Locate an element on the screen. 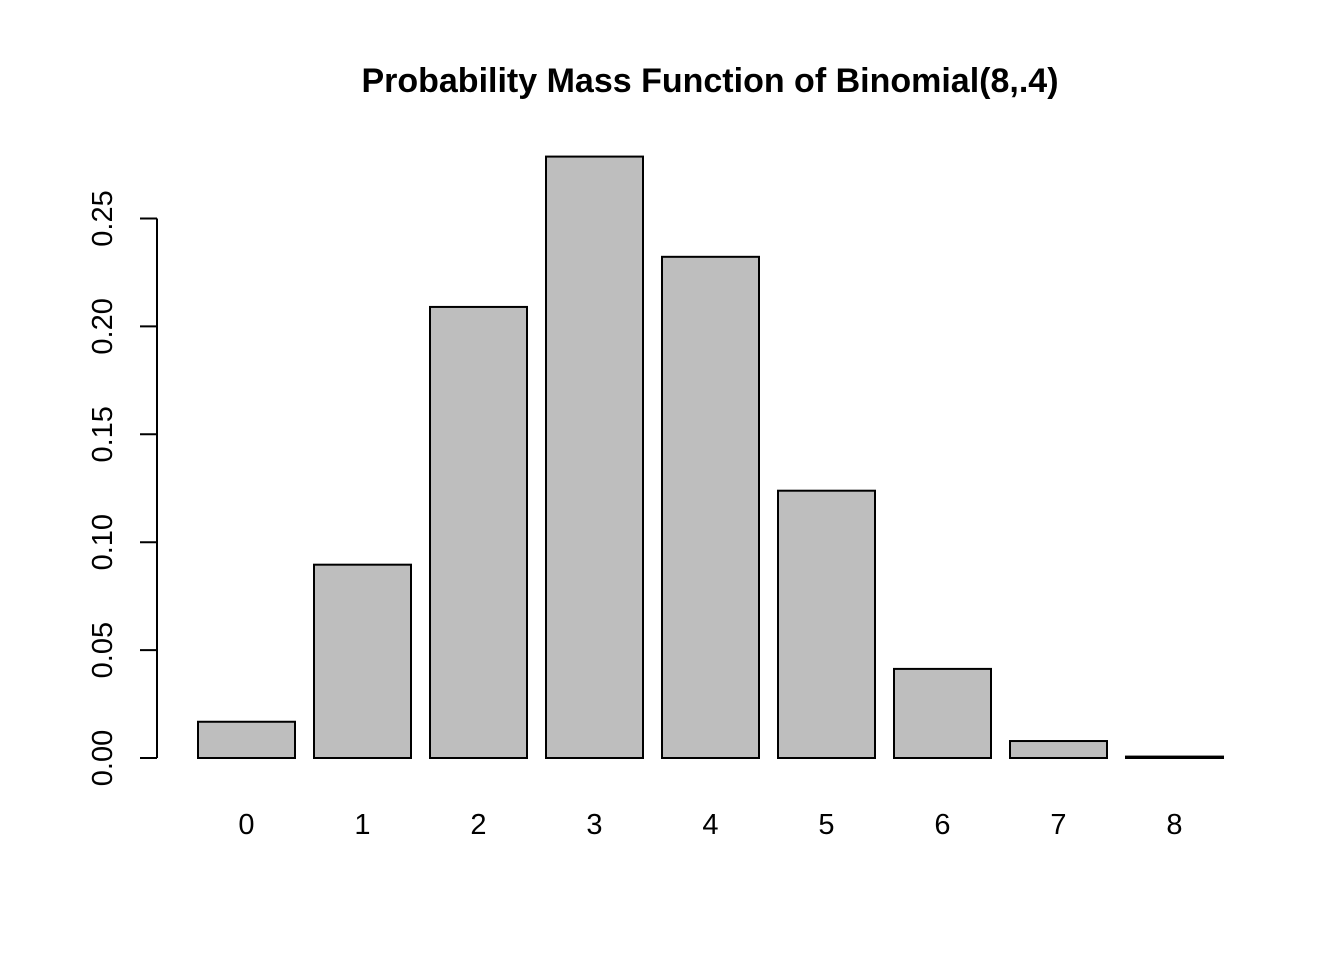 The width and height of the screenshot is (1344, 960). y-tick-label: 0.05 is located at coordinates (103, 650).